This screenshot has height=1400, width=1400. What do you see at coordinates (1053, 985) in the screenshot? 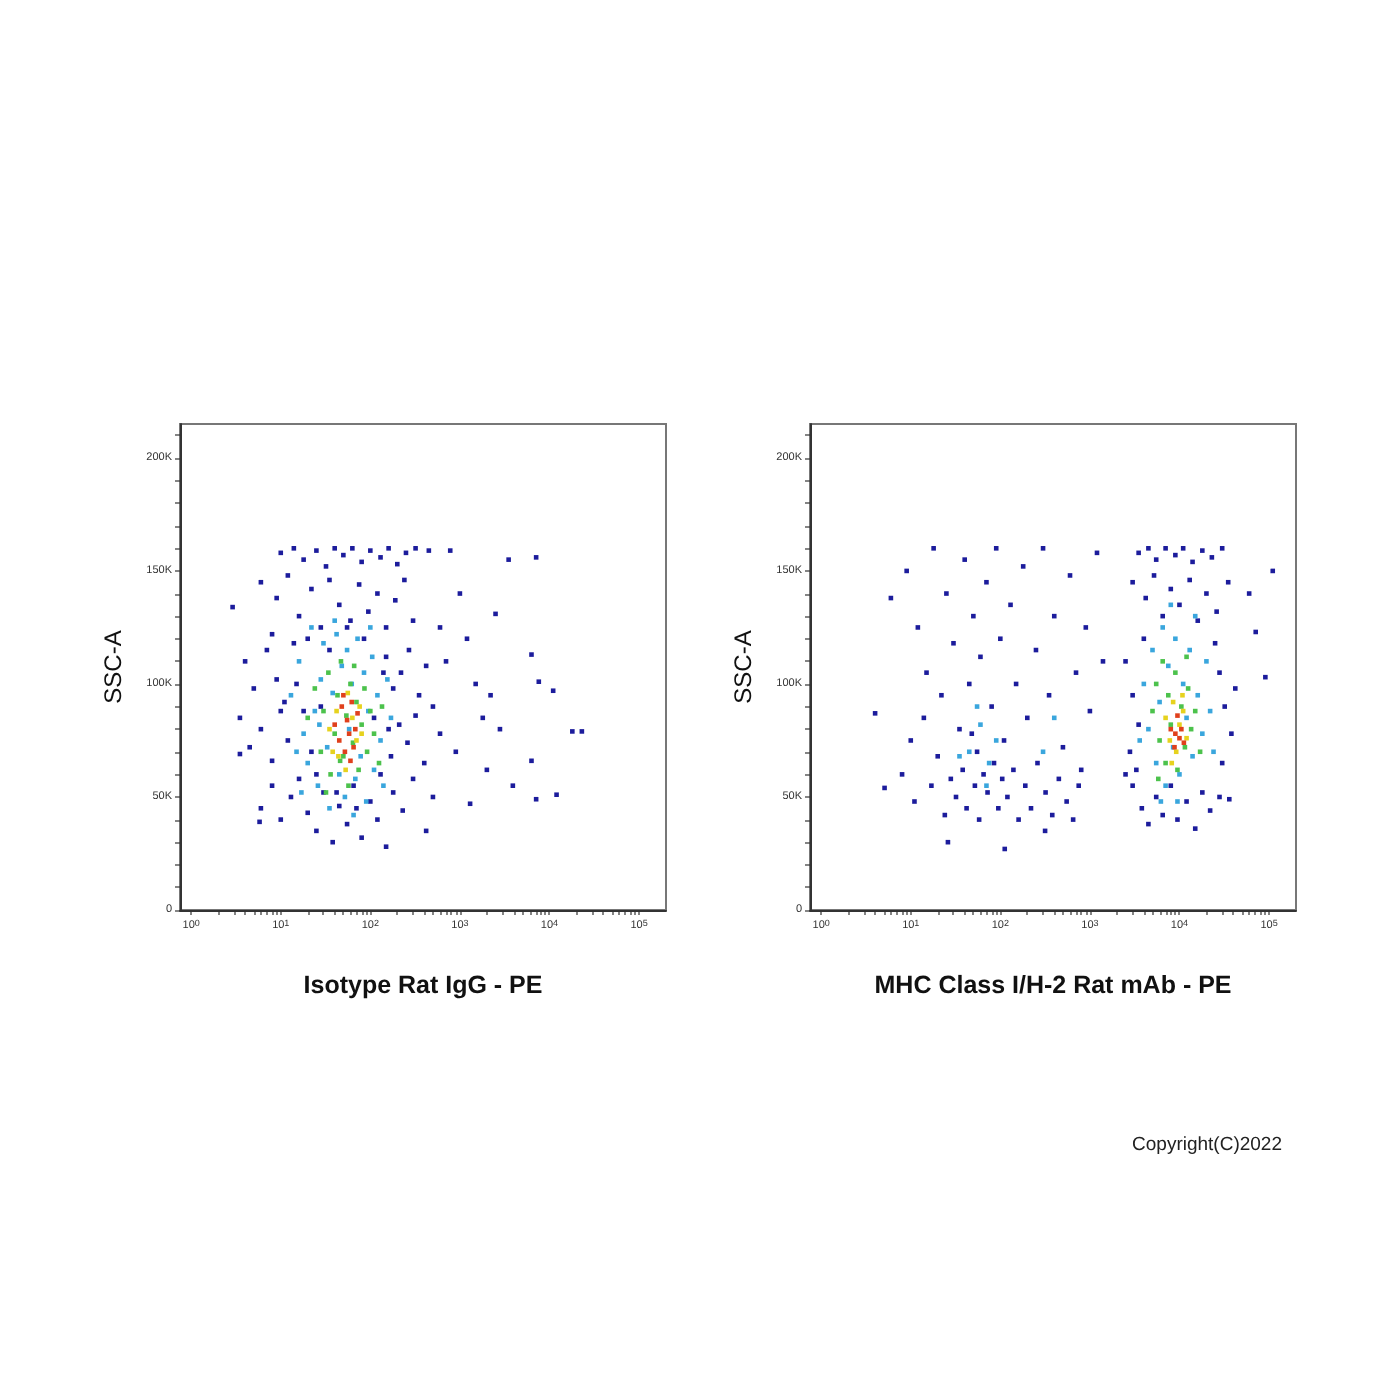
I see `x-axis-title: MHC Class I/H-2 Rat mAb - PE` at bounding box center [1053, 985].